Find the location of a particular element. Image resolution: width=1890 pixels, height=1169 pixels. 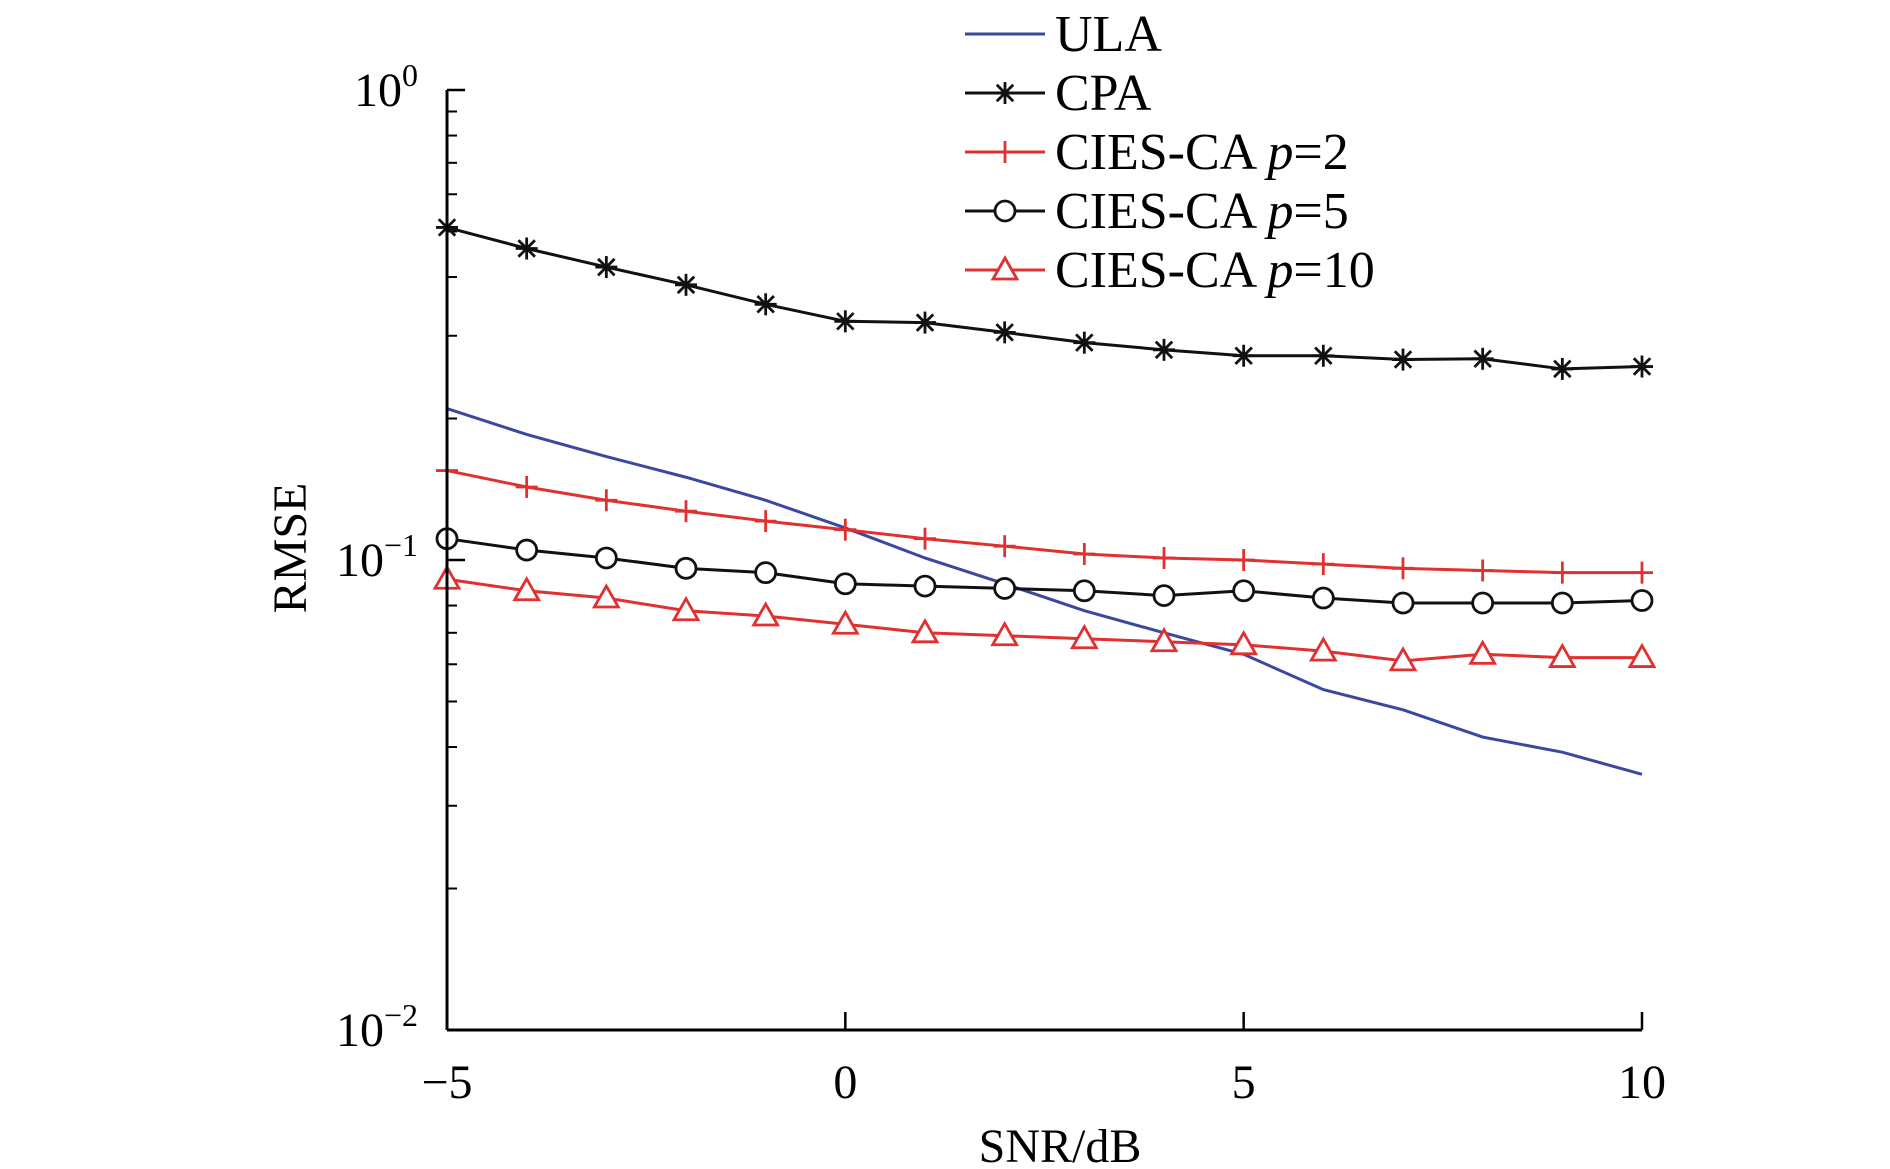

legend-label: CIES-CA p=2 is located at coordinates (1202, 152).